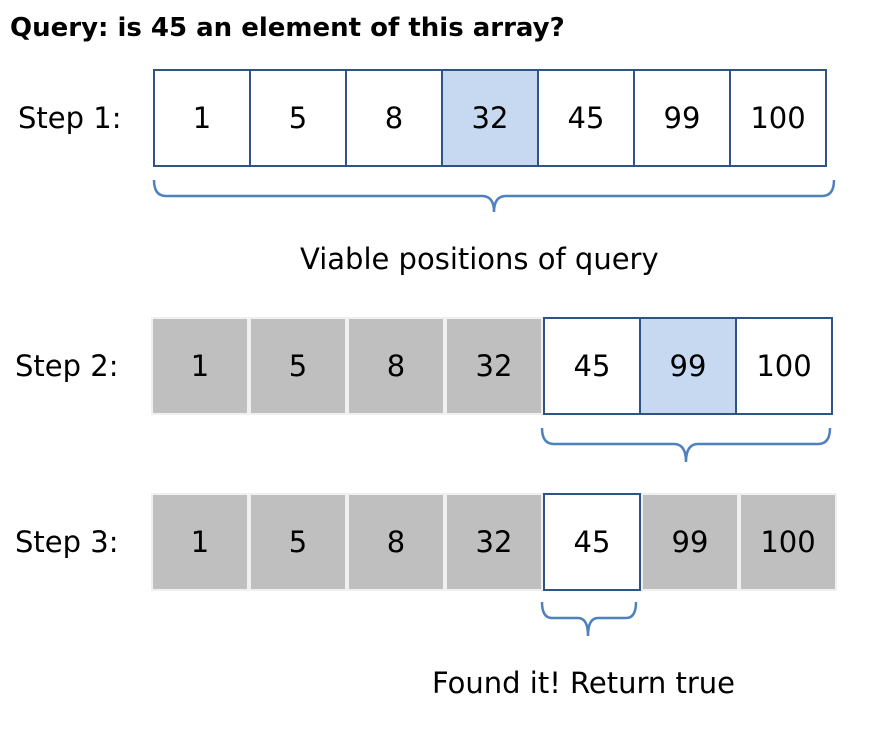  Describe the element at coordinates (479, 259) in the screenshot. I see `step-1-caption: Viable positions of query` at that location.